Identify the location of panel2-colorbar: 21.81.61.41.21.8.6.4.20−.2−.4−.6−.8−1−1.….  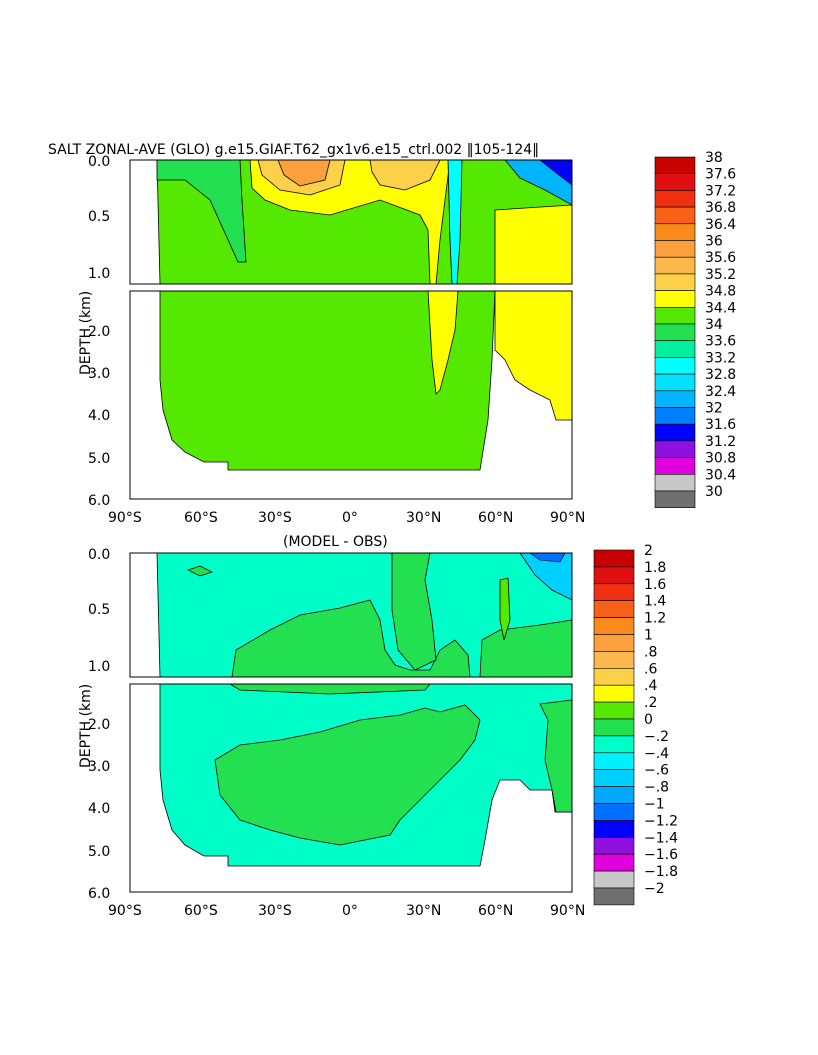
(635, 724).